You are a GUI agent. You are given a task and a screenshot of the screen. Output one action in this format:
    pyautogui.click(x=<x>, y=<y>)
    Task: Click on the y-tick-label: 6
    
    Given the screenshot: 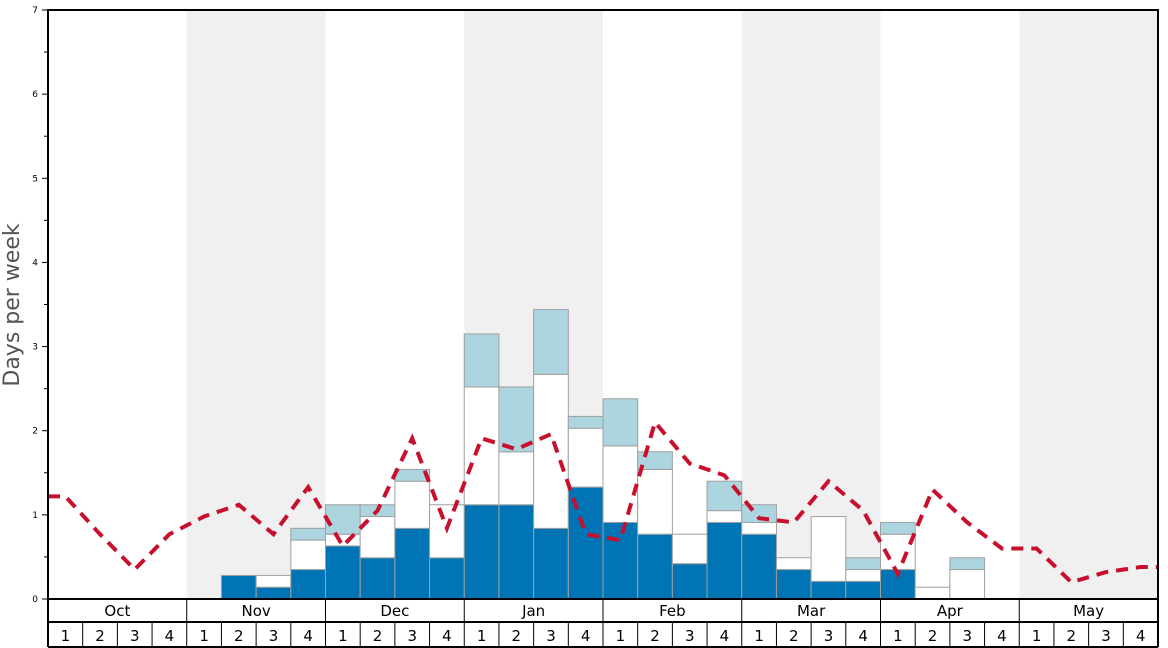 What is the action you would take?
    pyautogui.click(x=35, y=95)
    